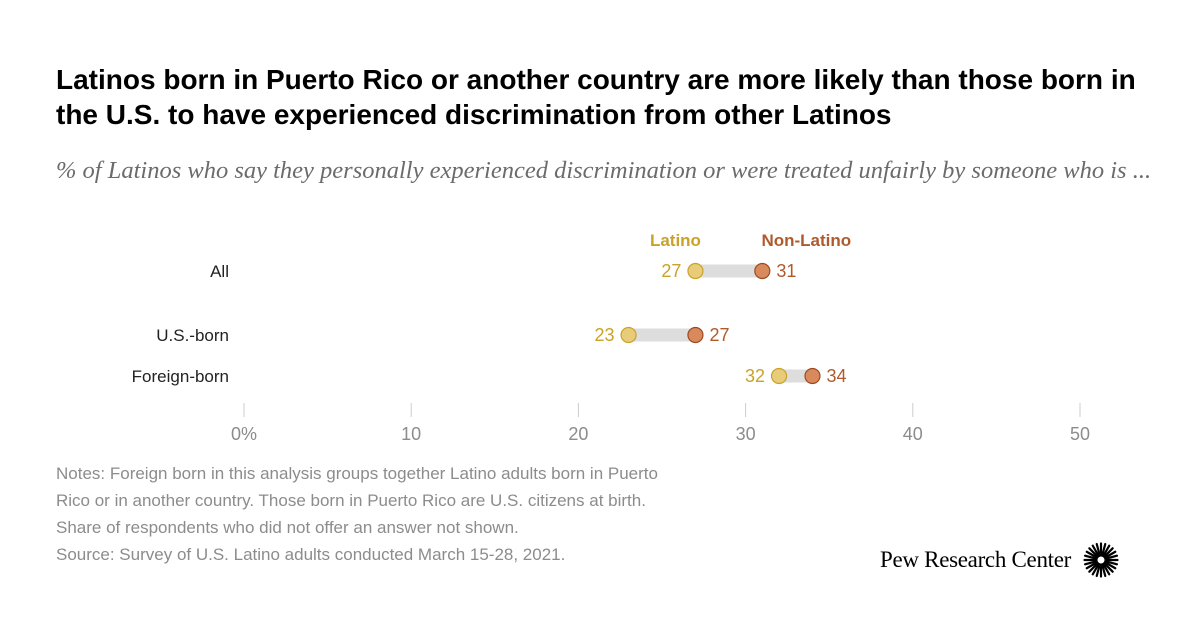 This screenshot has width=1200, height=628. I want to click on category-label: U.S.-born, so click(192, 335).